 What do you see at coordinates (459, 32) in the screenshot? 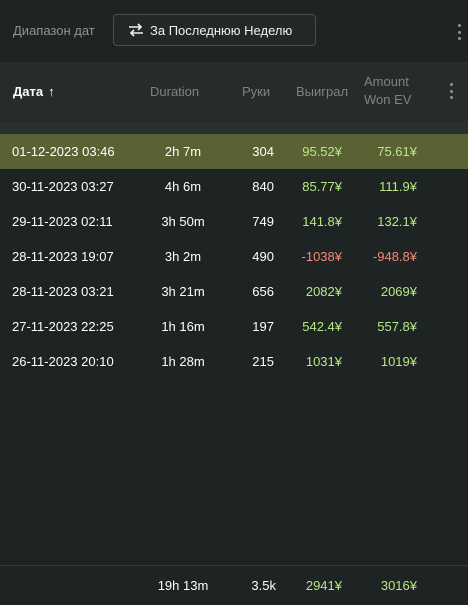
I see `kebab-menu-icon` at bounding box center [459, 32].